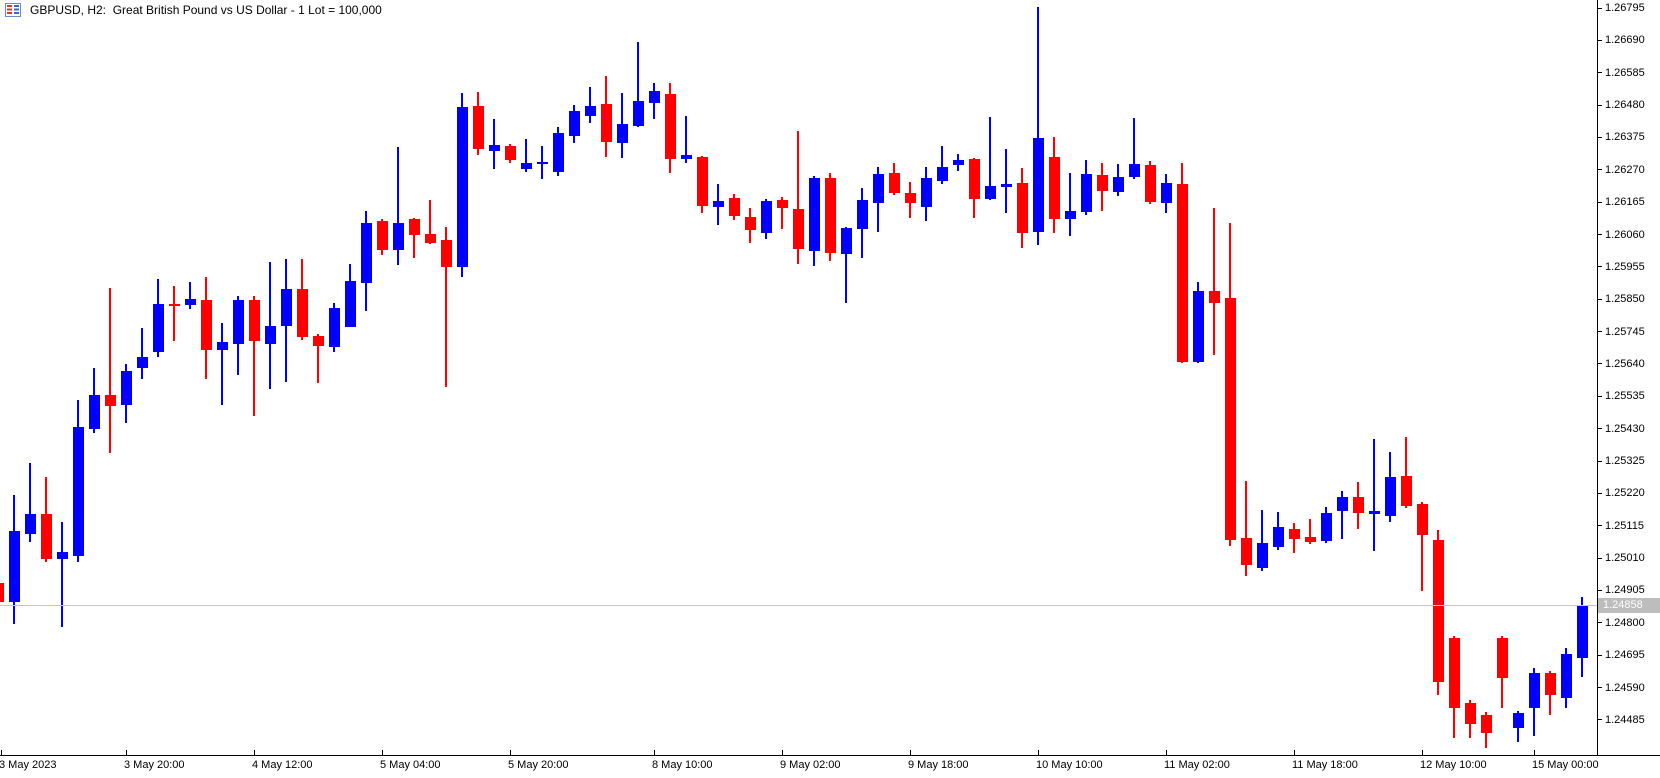 The height and width of the screenshot is (778, 1660). Describe the element at coordinates (1625, 105) in the screenshot. I see `price-tick-label: 1.26480` at that location.